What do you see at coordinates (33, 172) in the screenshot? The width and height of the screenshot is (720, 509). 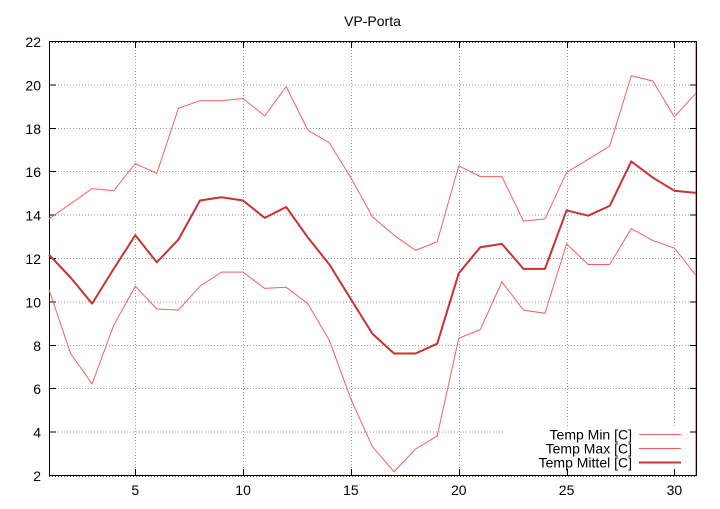 I see `svg-text: 16` at bounding box center [33, 172].